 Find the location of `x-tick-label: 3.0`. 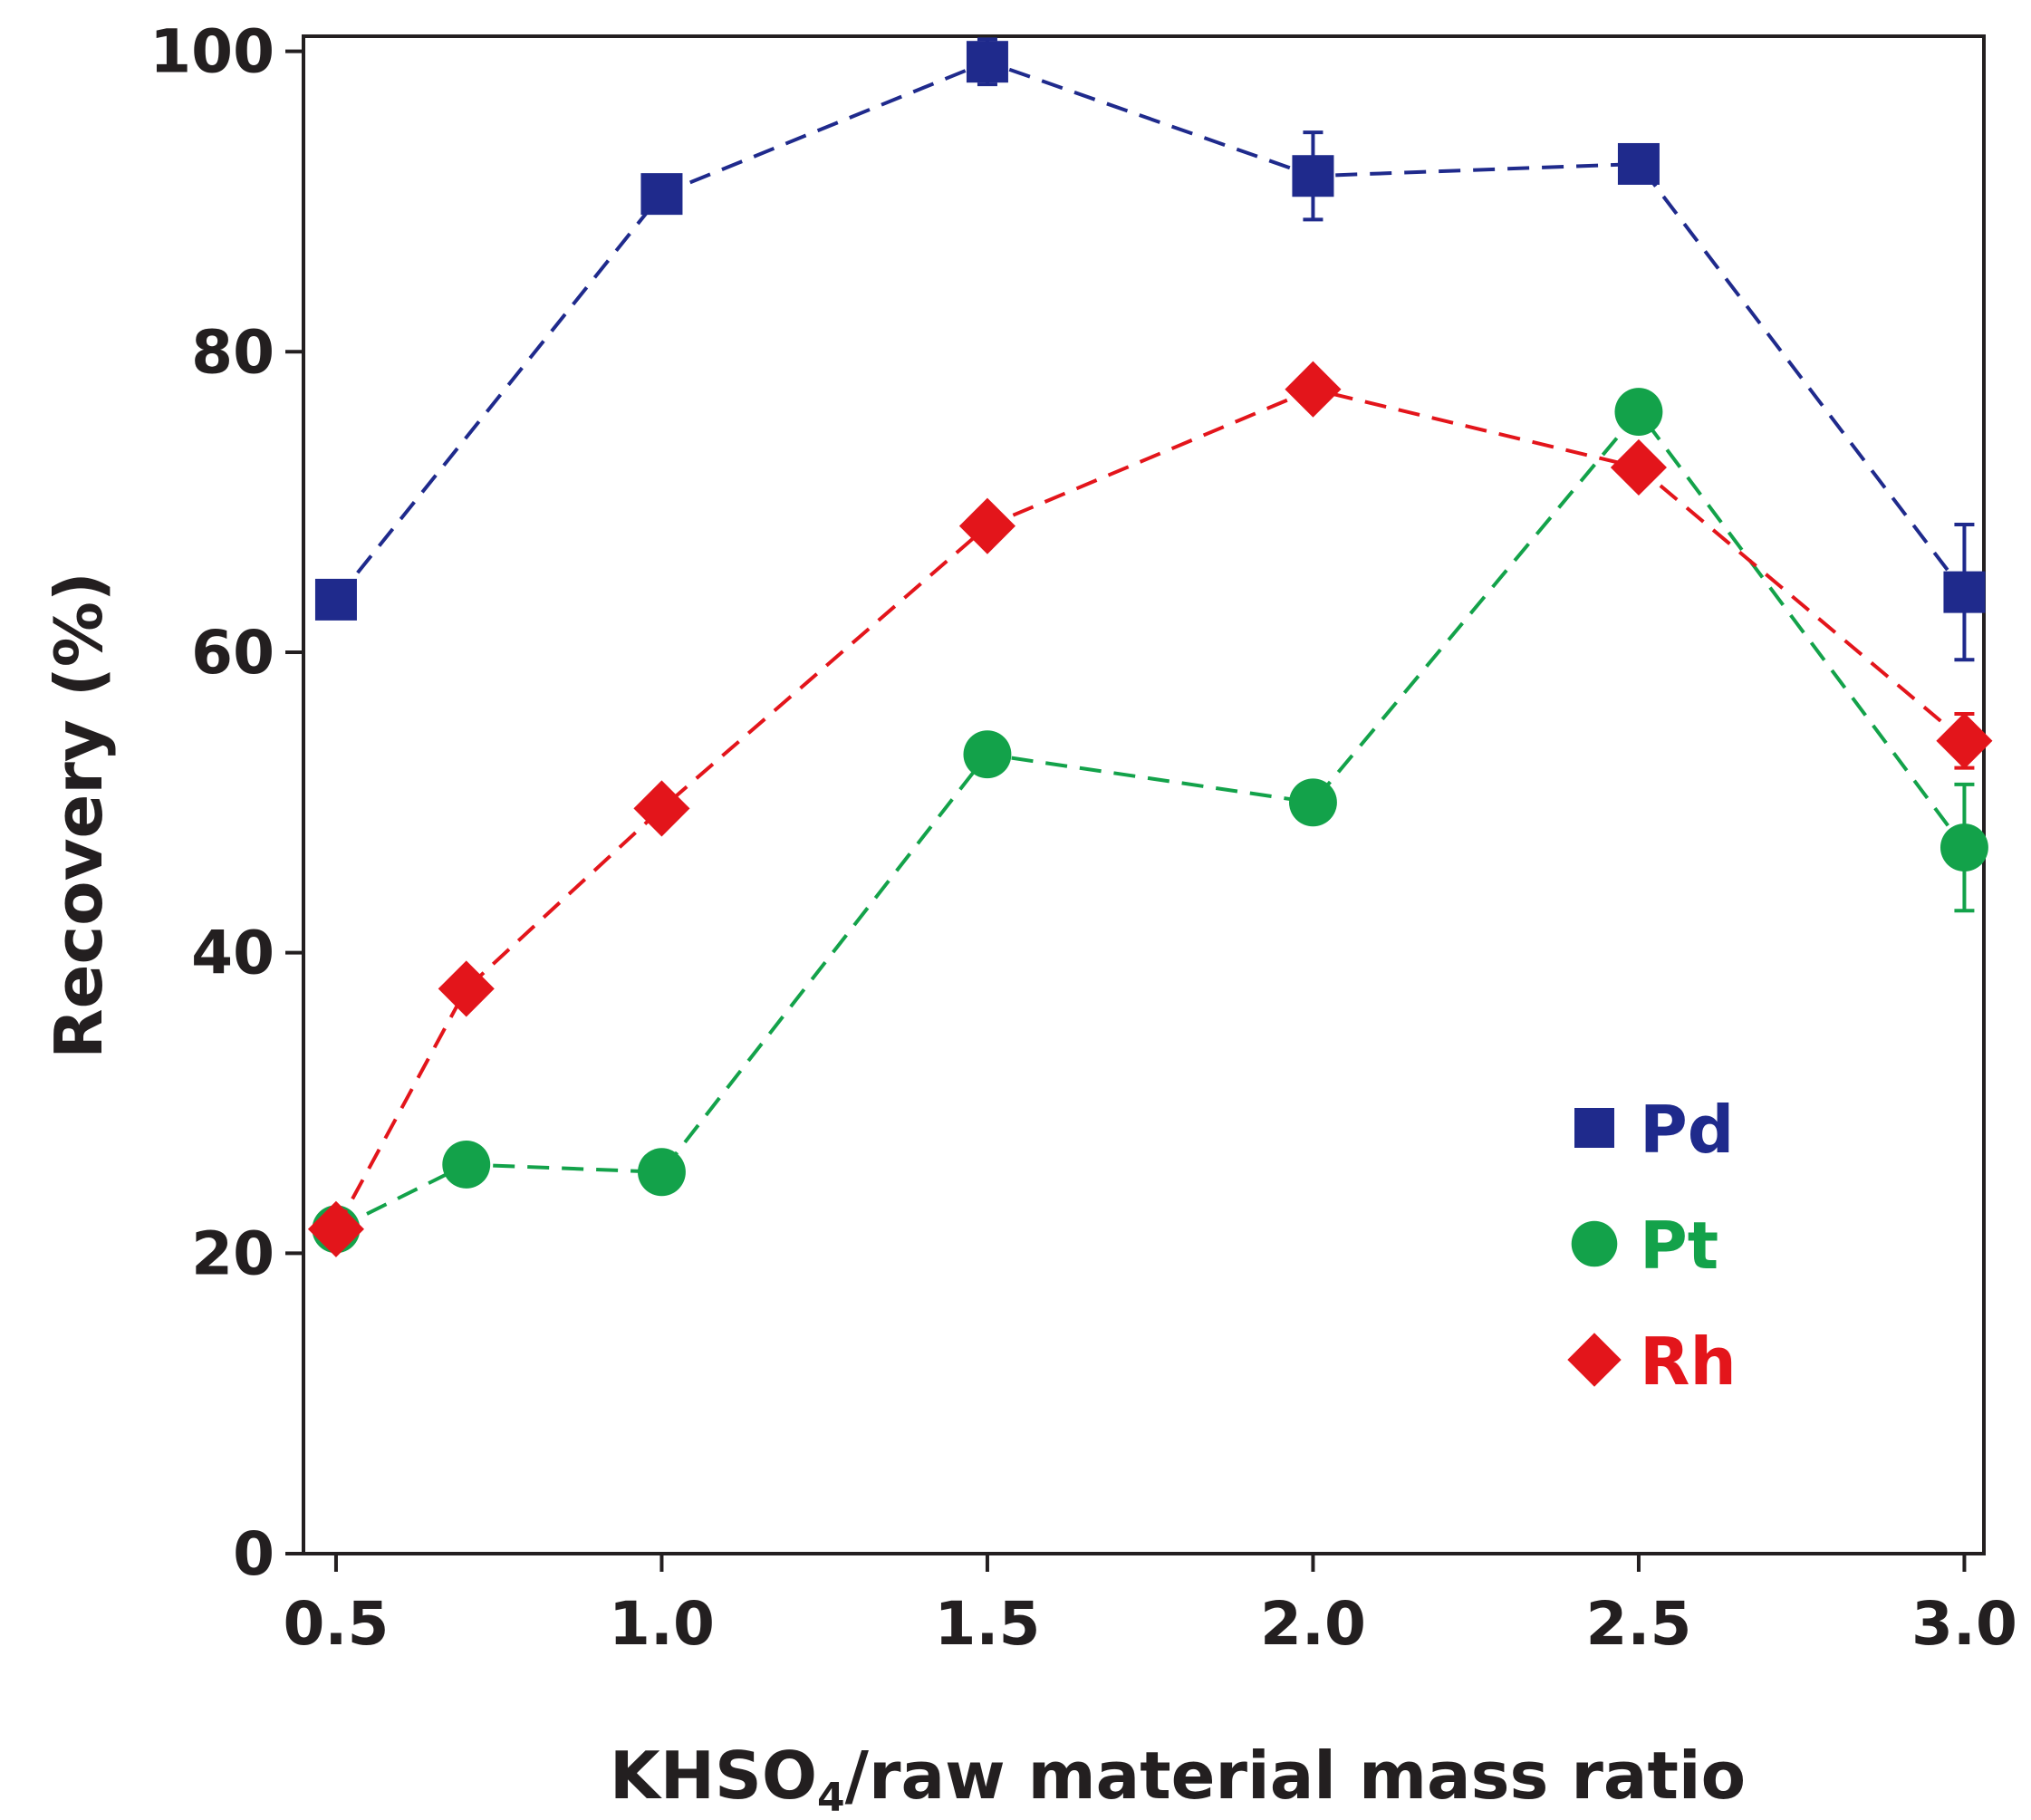

x-tick-label: 3.0 is located at coordinates (1964, 1624).